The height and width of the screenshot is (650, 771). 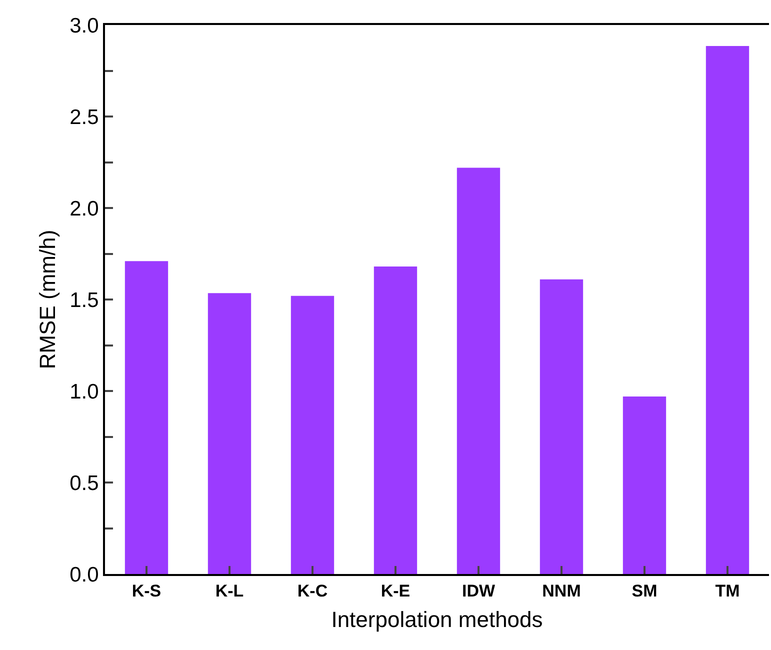 I want to click on x-tick-label: K-S, so click(x=147, y=590).